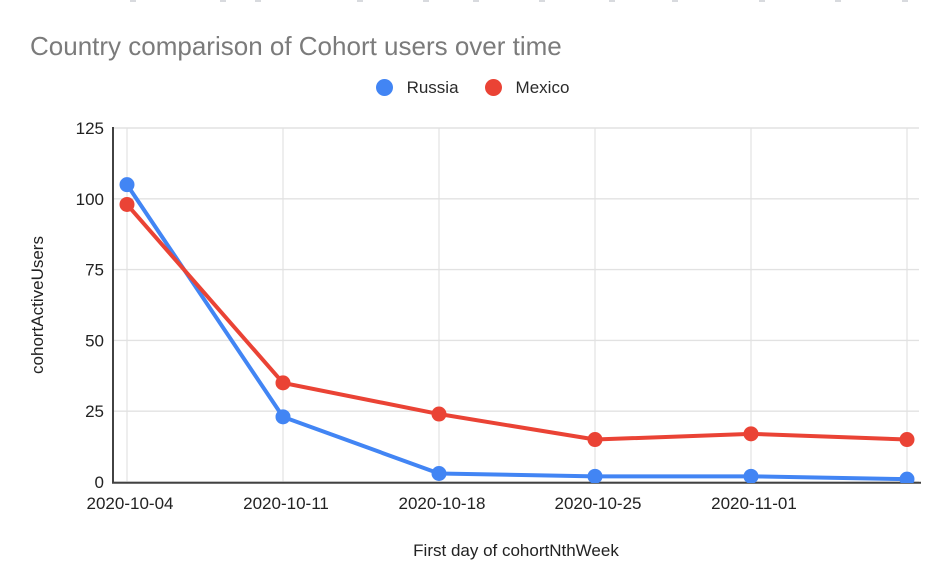 Image resolution: width=945 pixels, height=584 pixels. I want to click on y-tick-label: 50, so click(94, 340).